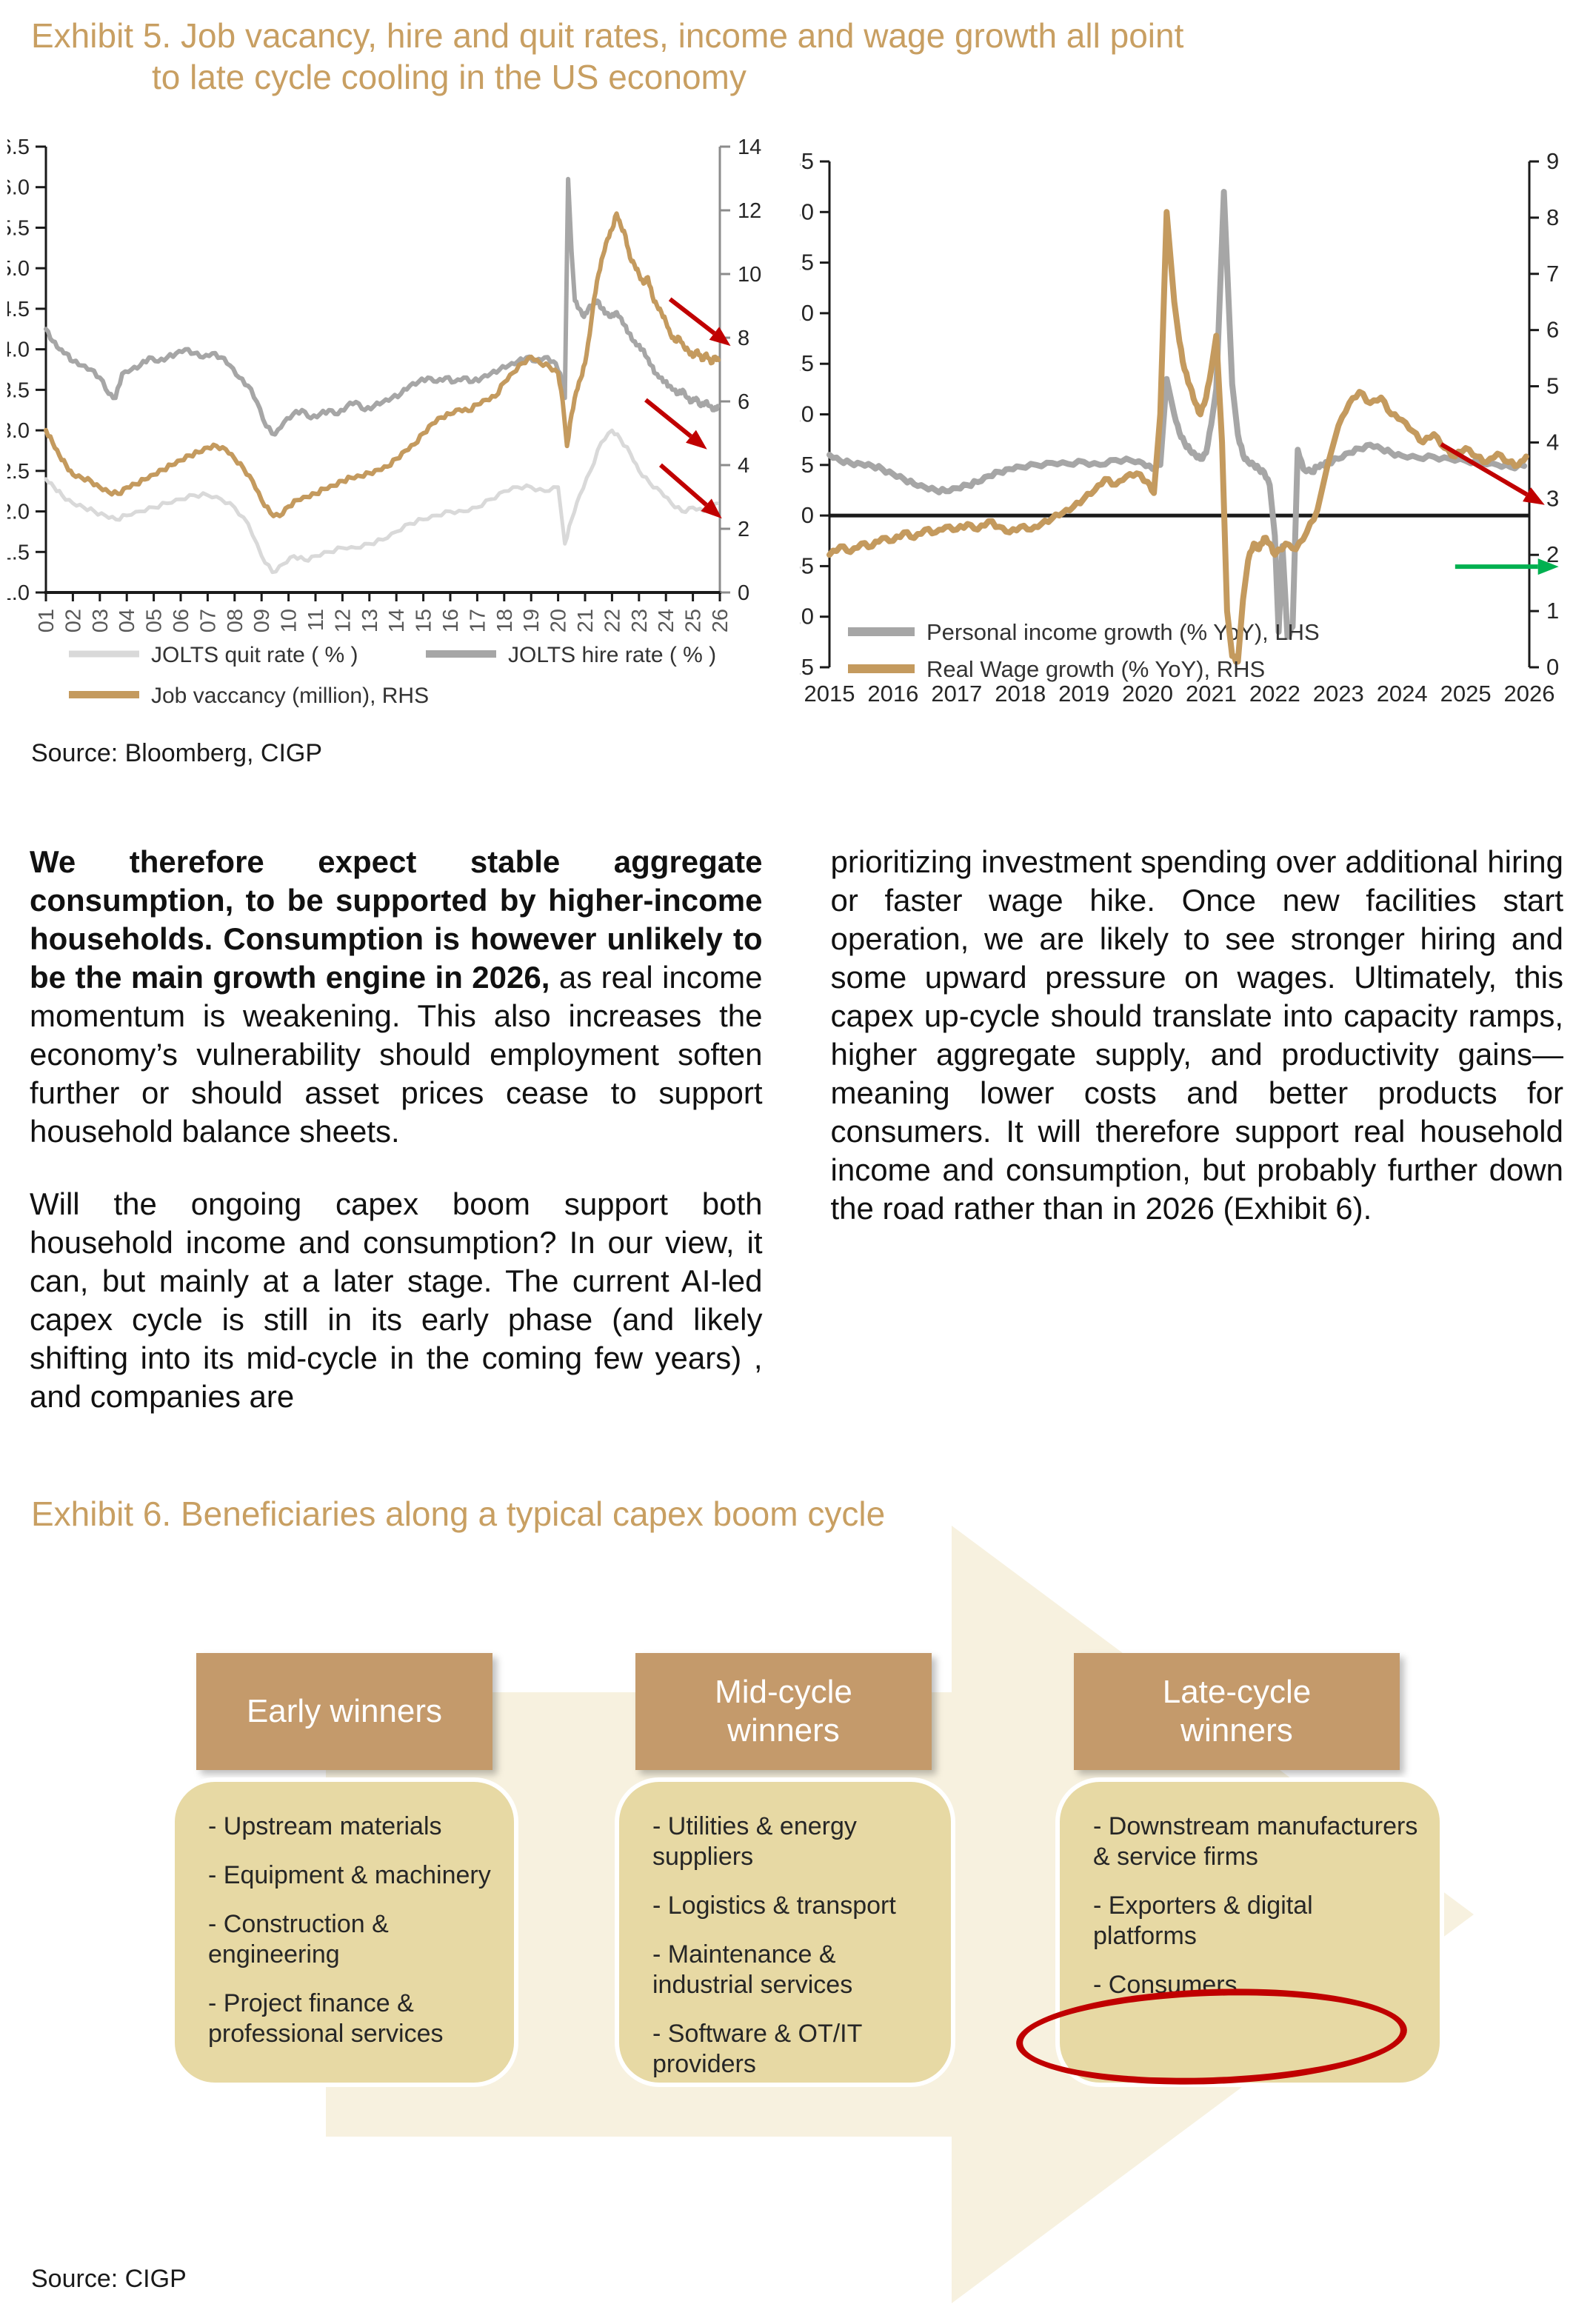 The image size is (1593, 2324). Describe the element at coordinates (254, 655) in the screenshot. I see `svg-text: JOLTS quit rate ( % )` at that location.